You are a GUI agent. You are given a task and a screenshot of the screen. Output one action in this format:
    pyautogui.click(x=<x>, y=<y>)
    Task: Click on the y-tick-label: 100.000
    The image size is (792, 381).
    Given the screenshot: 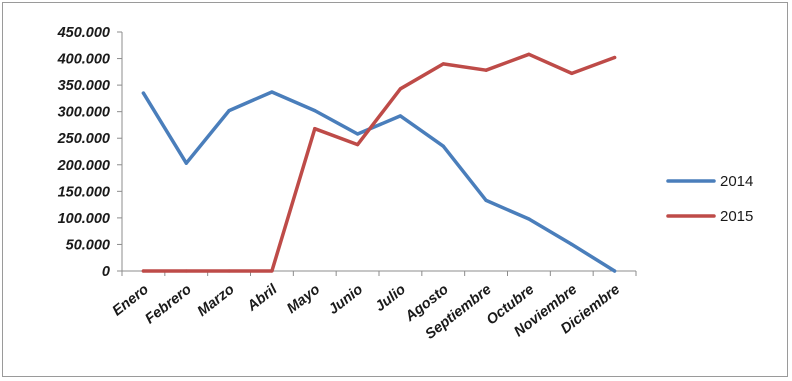 What is the action you would take?
    pyautogui.click(x=84, y=219)
    